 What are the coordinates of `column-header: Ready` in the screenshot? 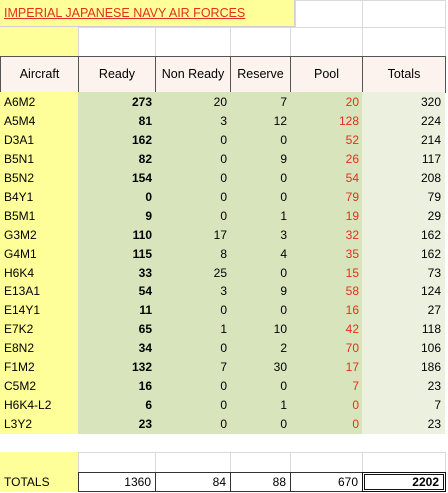 It's located at (117, 74).